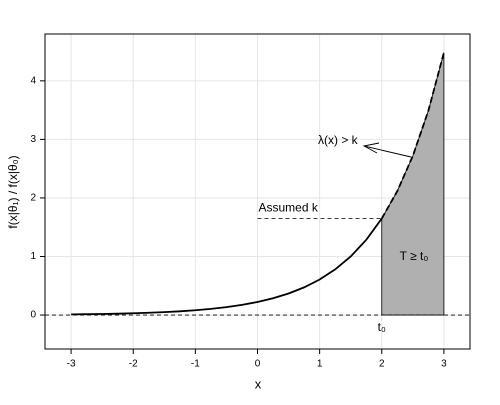 The width and height of the screenshot is (500, 405). What do you see at coordinates (414, 256) in the screenshot?
I see `region-label: T ≥ t₀` at bounding box center [414, 256].